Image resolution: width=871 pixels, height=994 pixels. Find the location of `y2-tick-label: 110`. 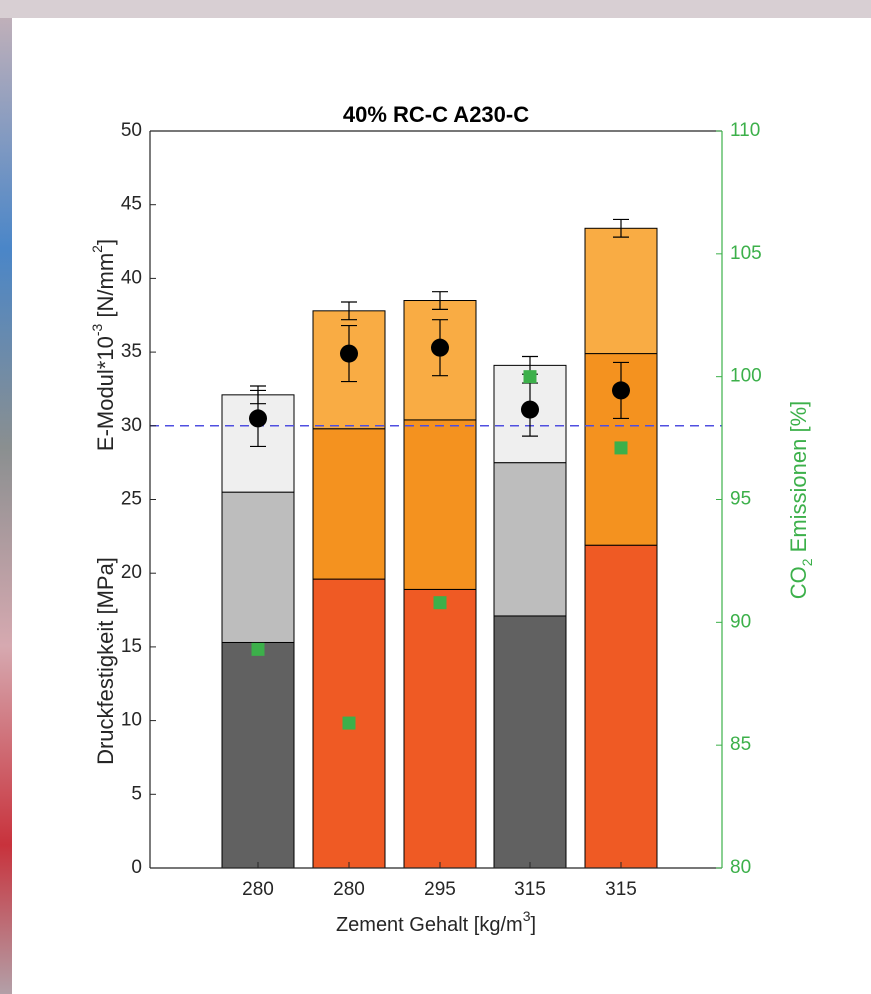

y2-tick-label: 110 is located at coordinates (745, 130).